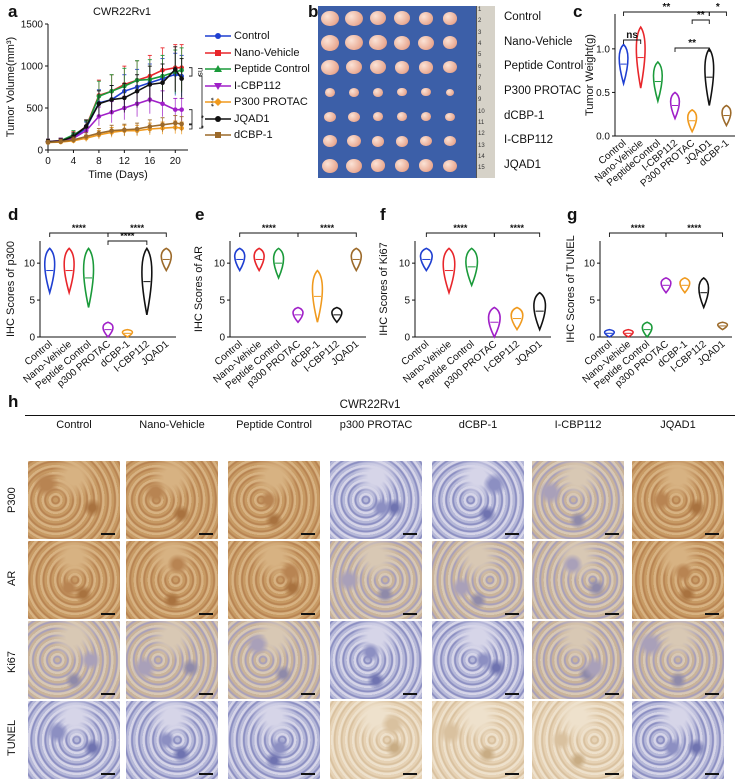  I want to click on tumor-rows, so click(397, 92).